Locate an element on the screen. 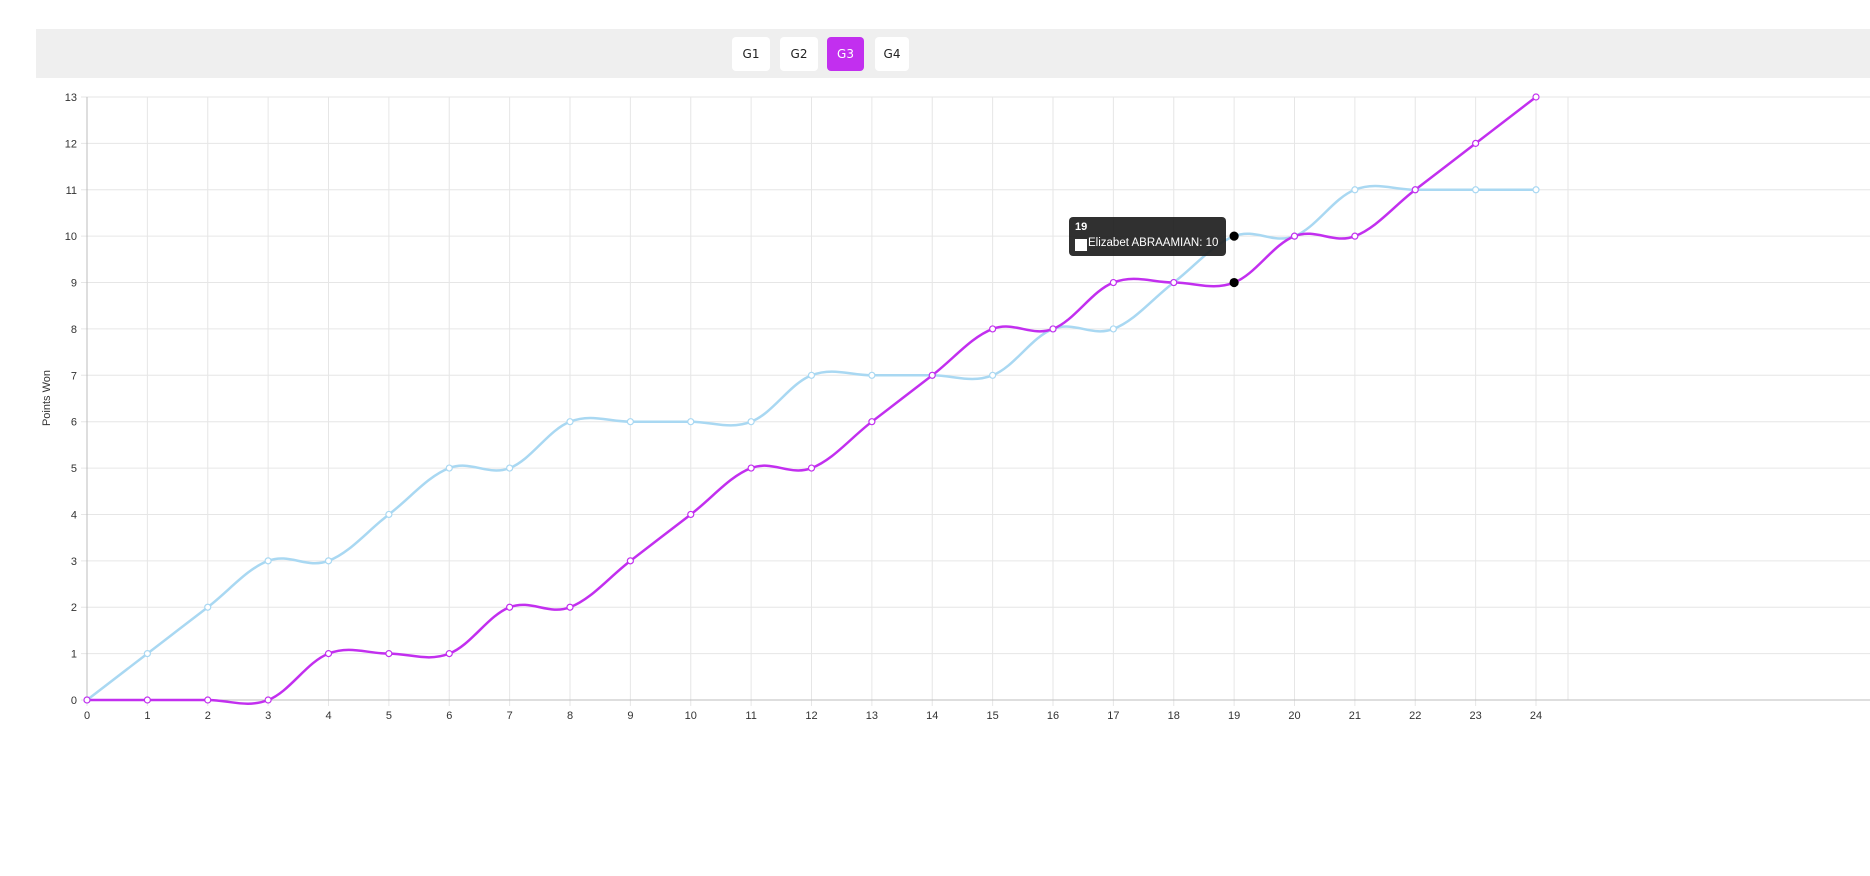 The width and height of the screenshot is (1870, 876). y-tick-label: 10 is located at coordinates (71, 237).